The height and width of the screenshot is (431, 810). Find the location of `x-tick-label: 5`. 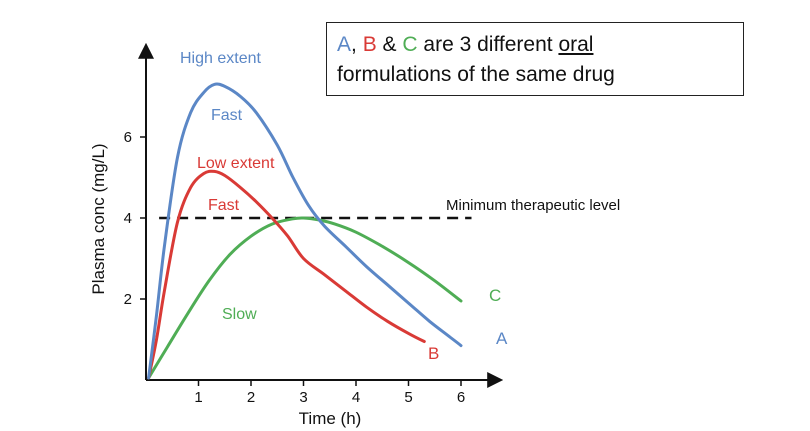

x-tick-label: 5 is located at coordinates (408, 397).